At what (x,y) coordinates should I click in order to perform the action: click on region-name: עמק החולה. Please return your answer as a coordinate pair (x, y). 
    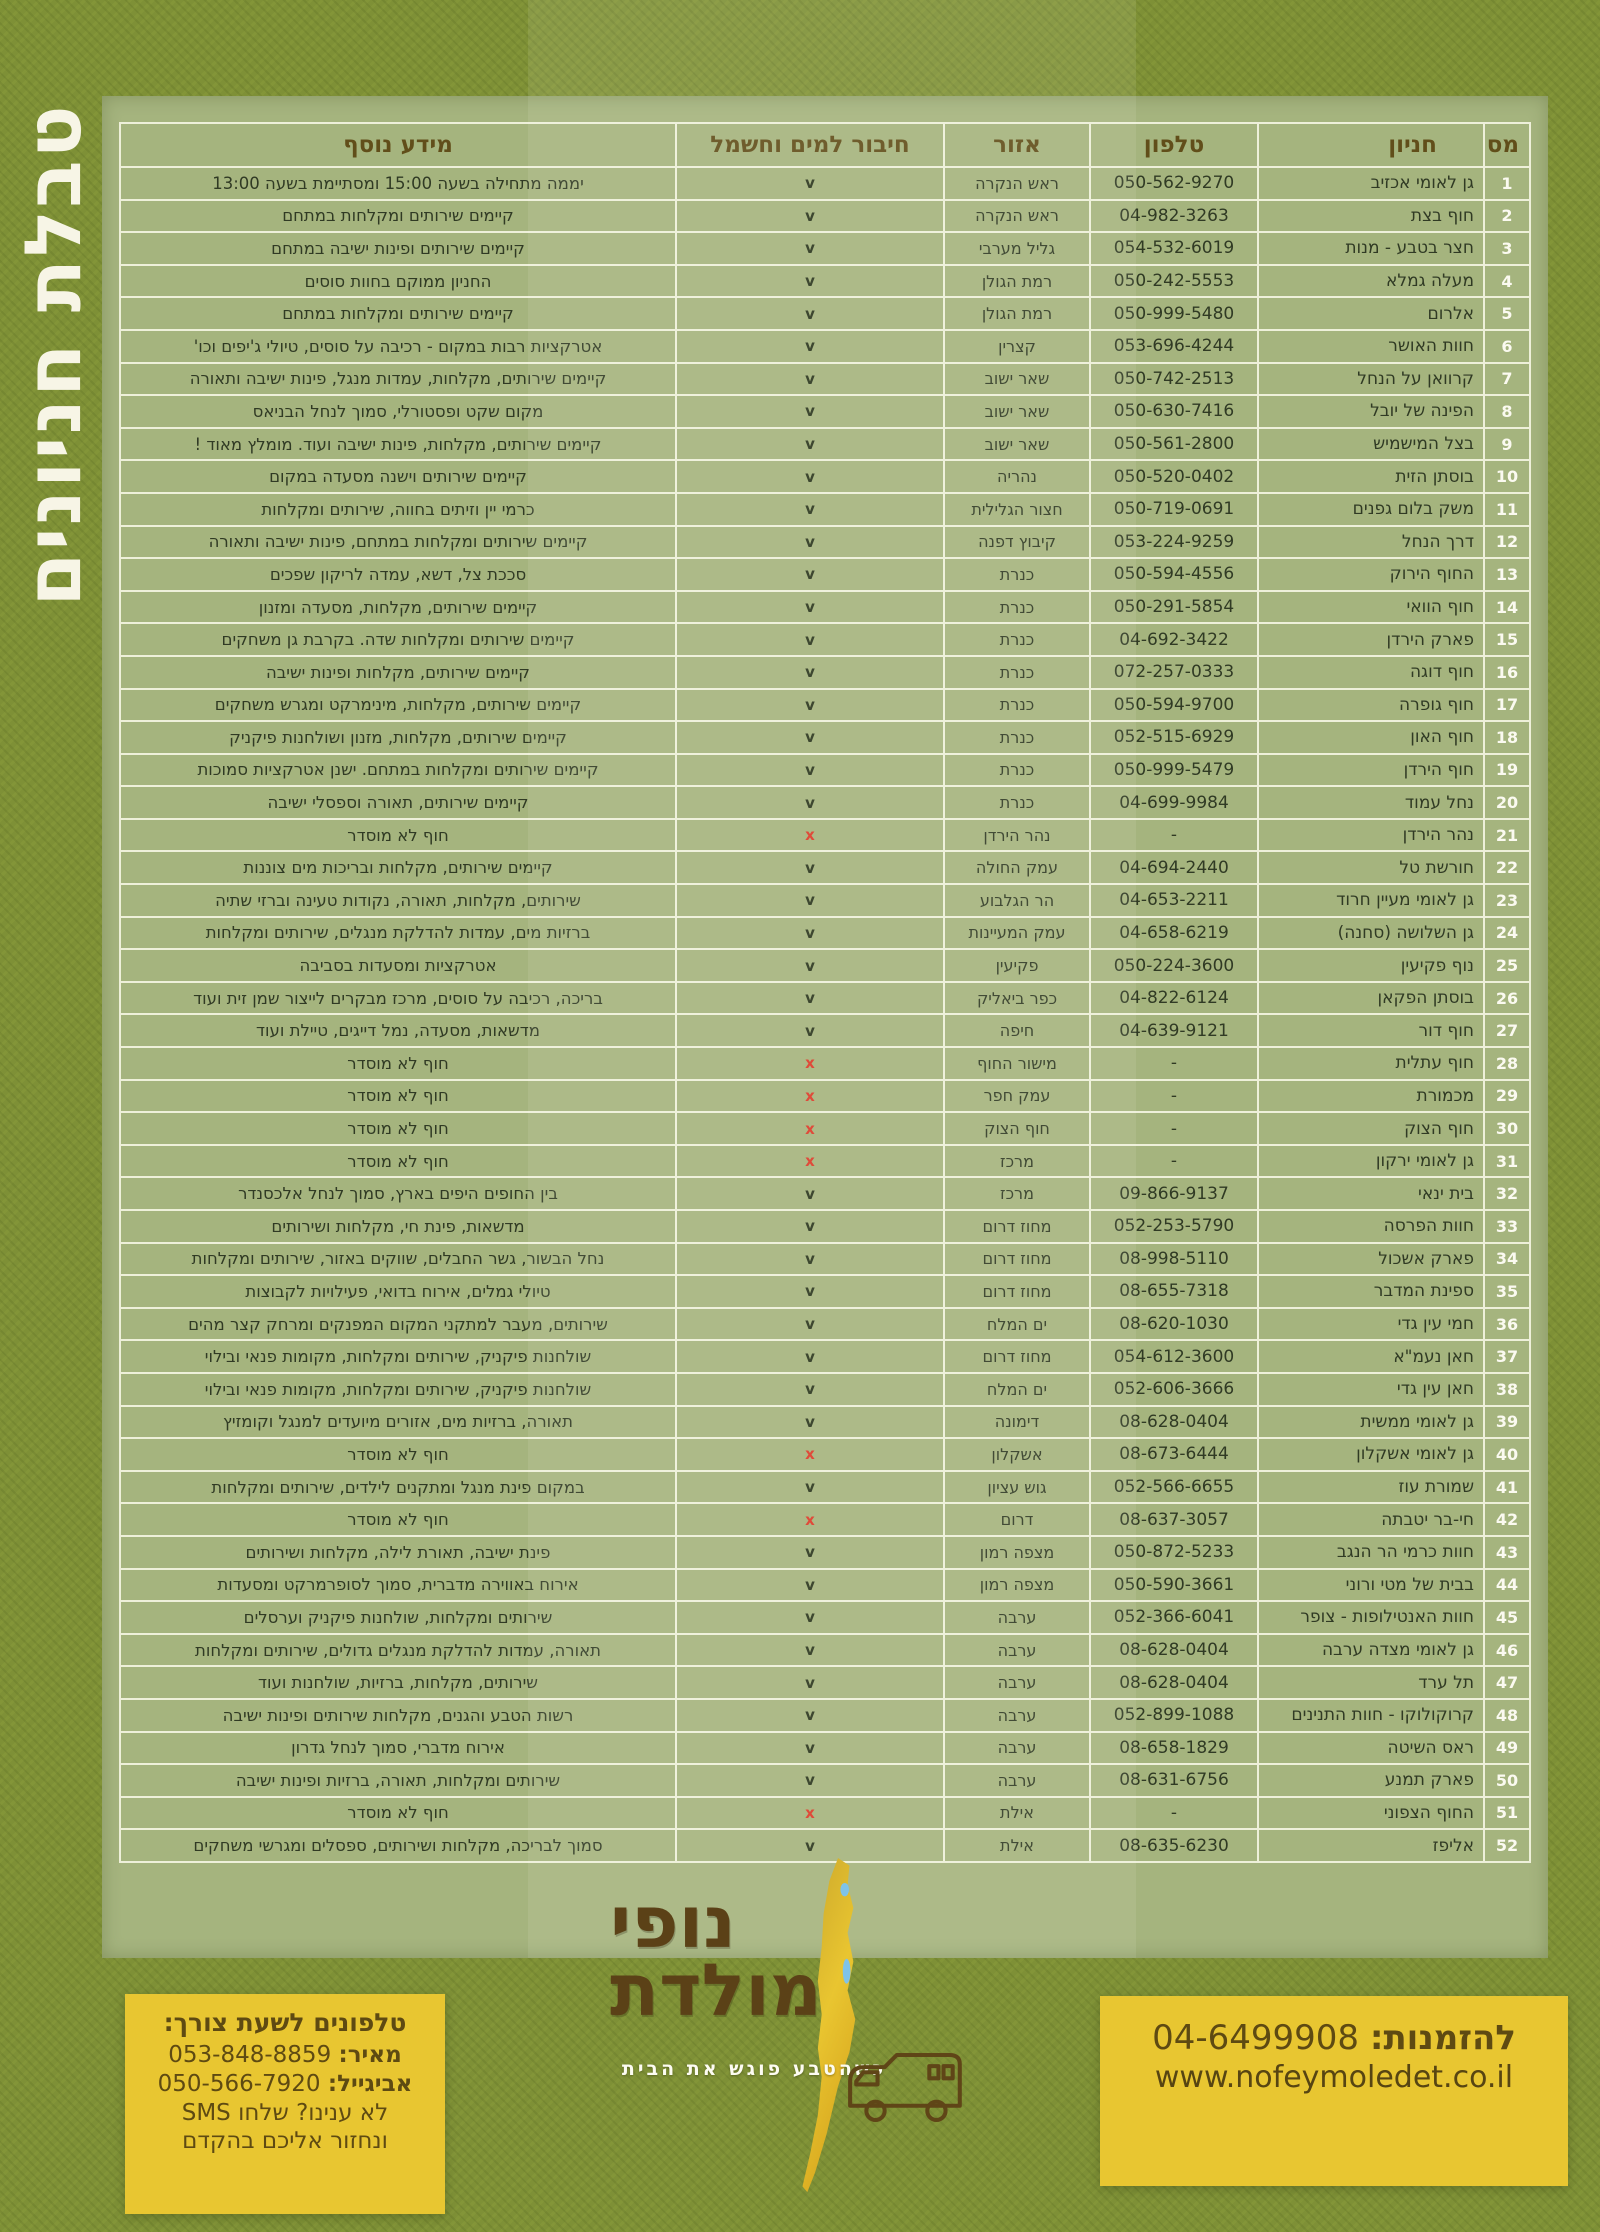
    Looking at the image, I should click on (1017, 868).